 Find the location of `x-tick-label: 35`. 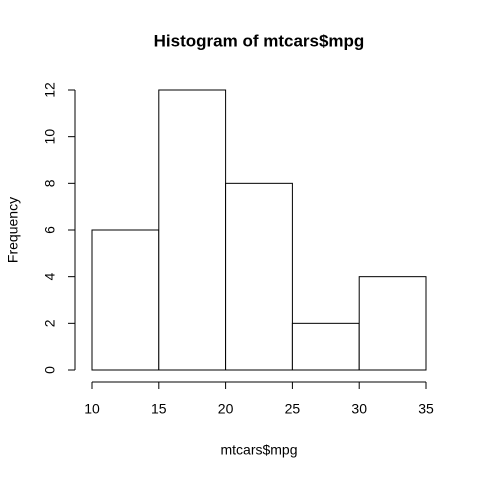

x-tick-label: 35 is located at coordinates (426, 409).